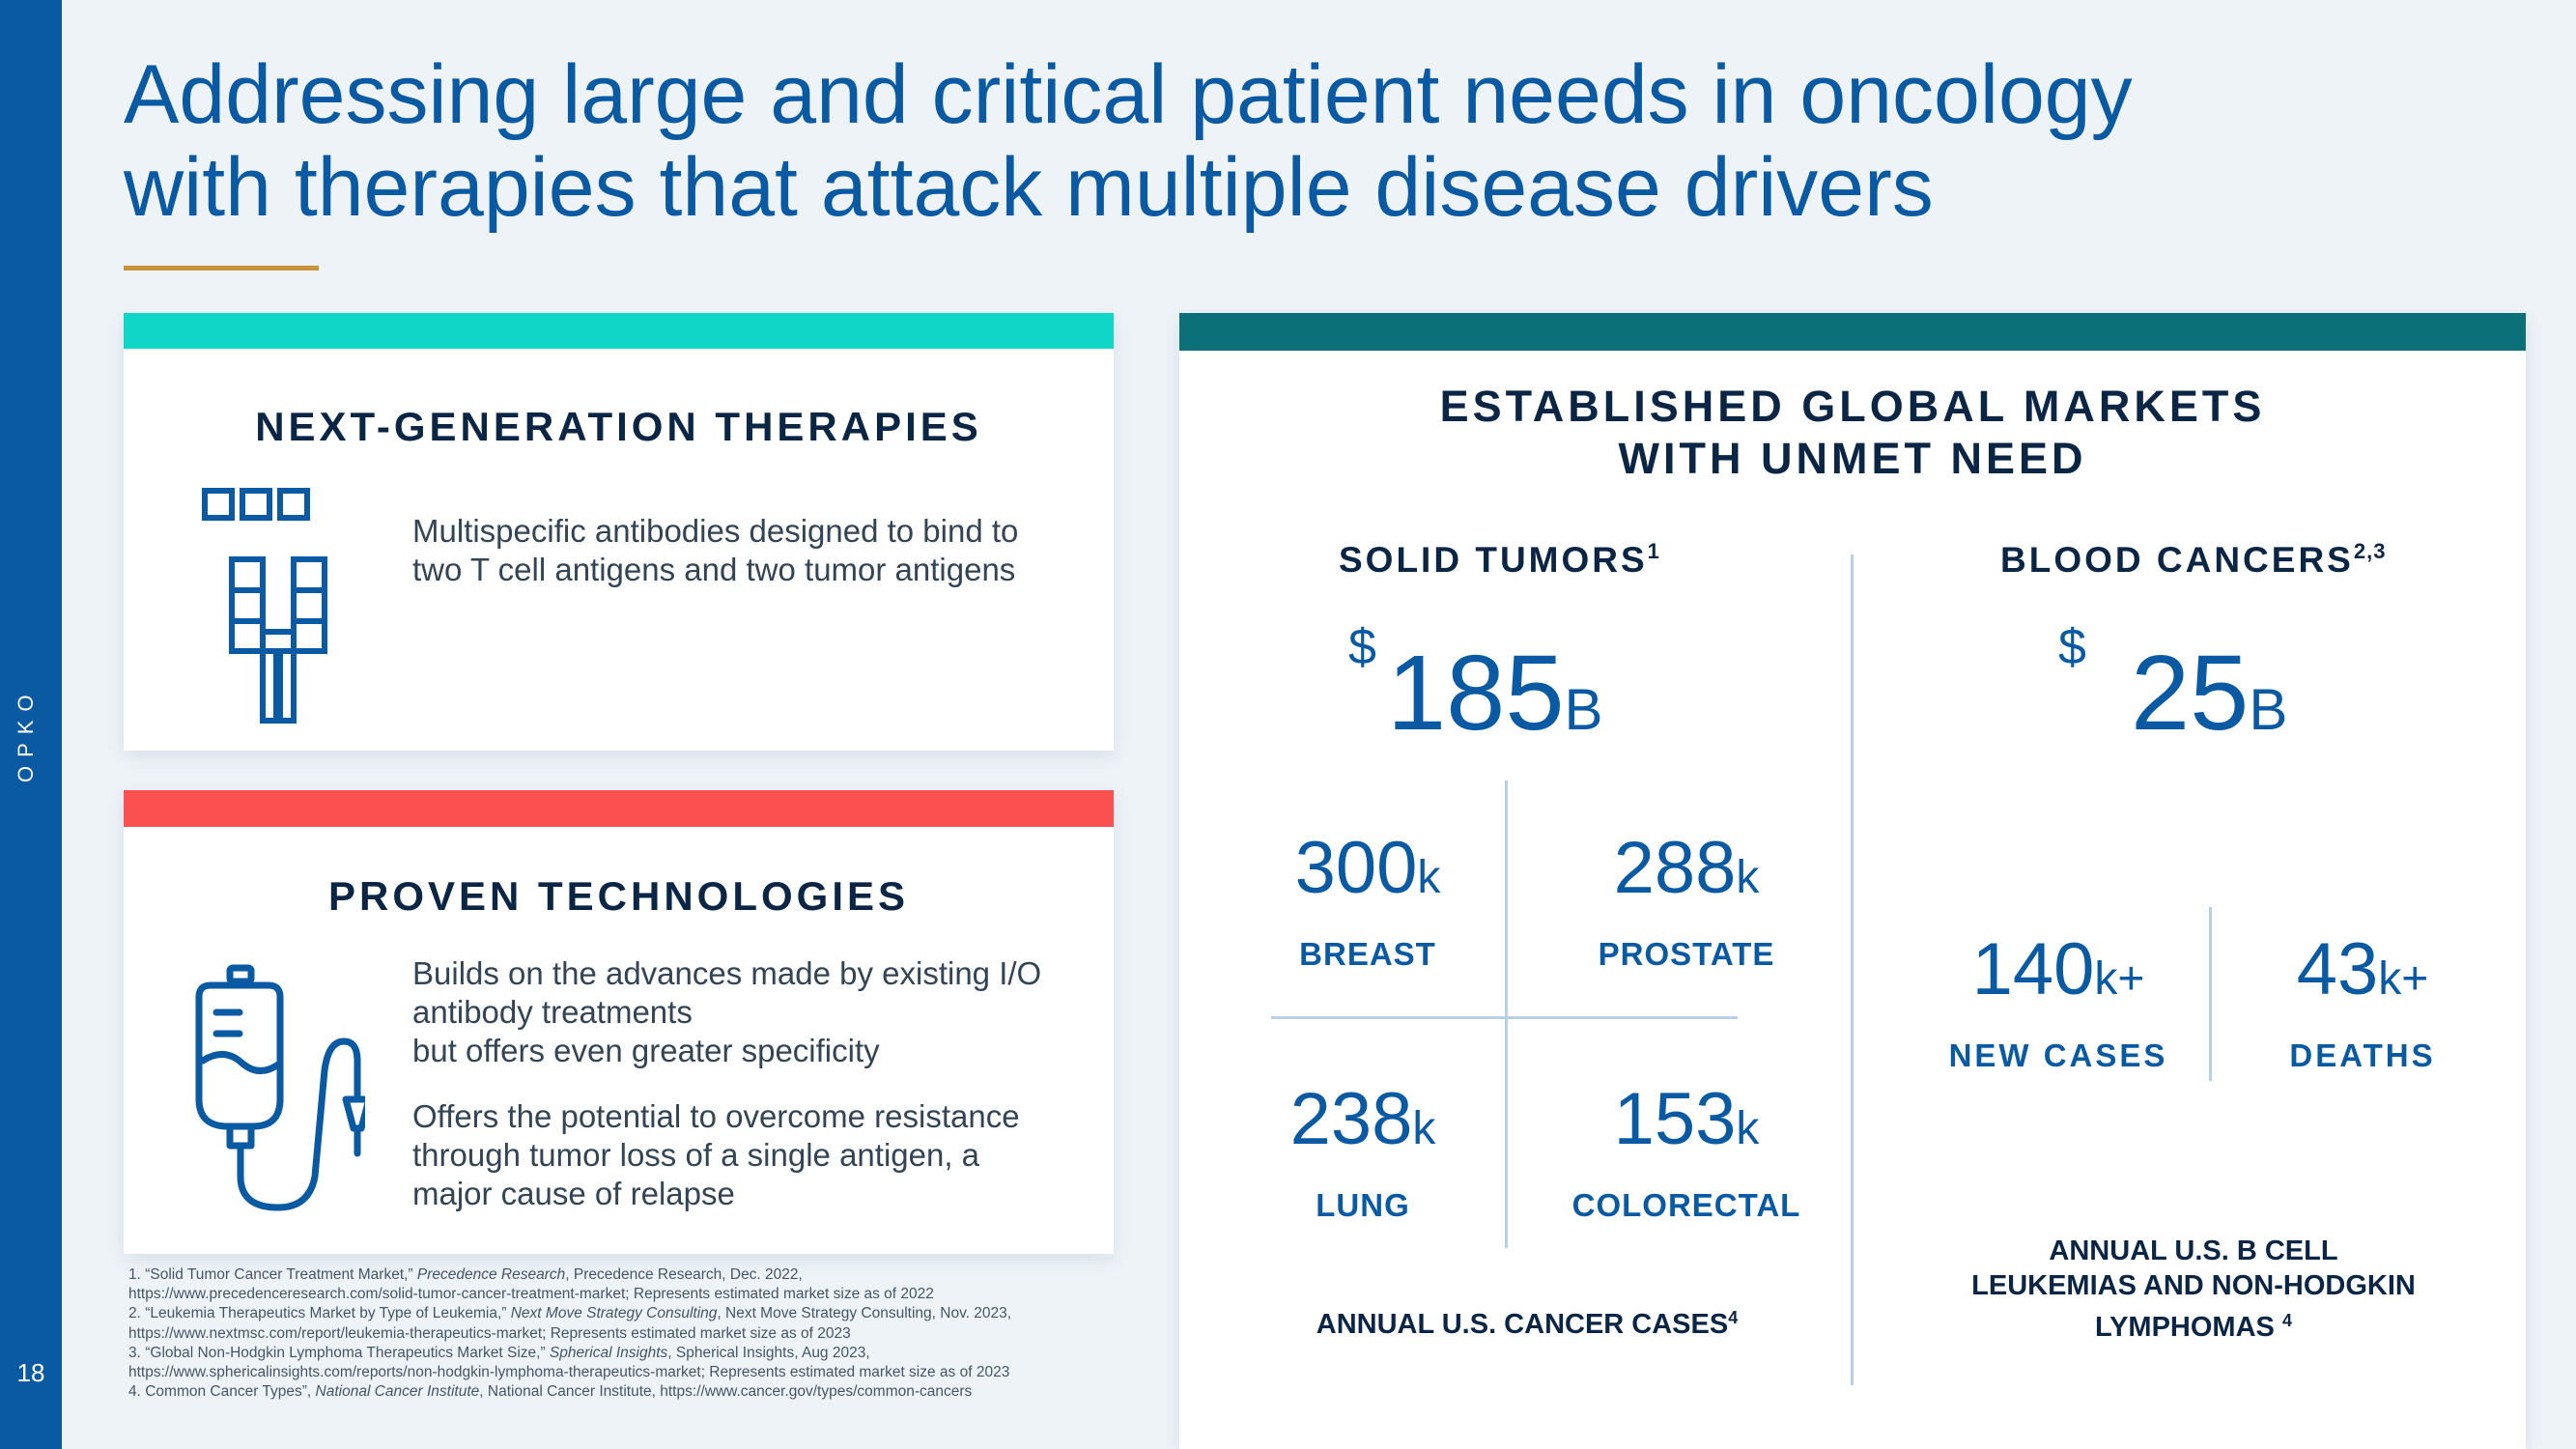 This screenshot has height=1449, width=2576. Describe the element at coordinates (1506, 1014) in the screenshot. I see `stats-grid-vertical-line` at that location.